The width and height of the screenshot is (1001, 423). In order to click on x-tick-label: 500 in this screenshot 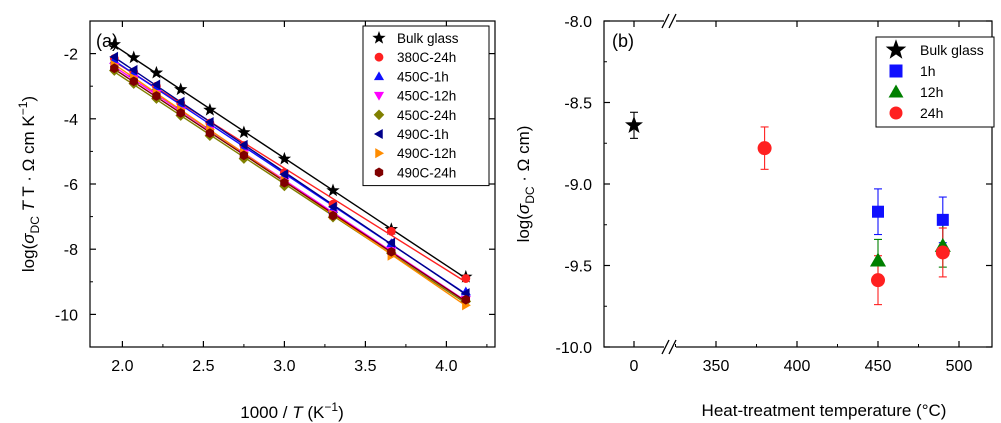, I will do `click(959, 366)`.